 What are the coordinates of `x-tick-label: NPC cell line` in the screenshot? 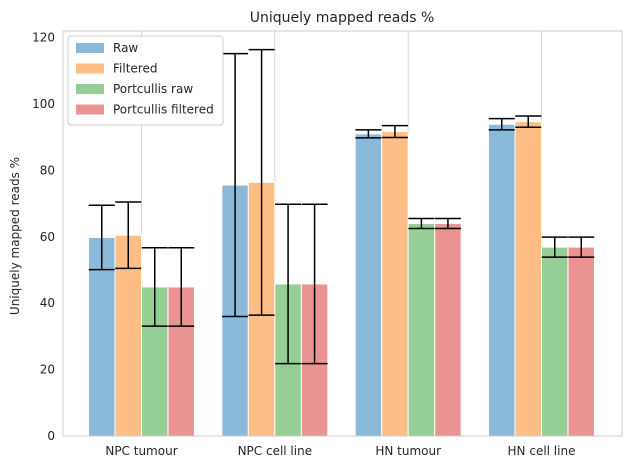 It's located at (275, 451).